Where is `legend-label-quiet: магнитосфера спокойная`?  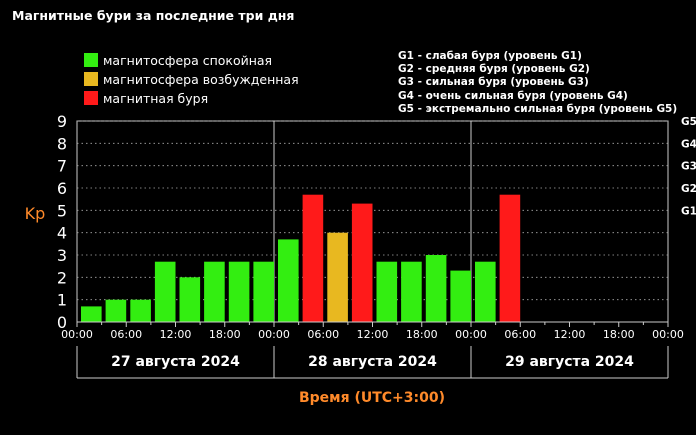 legend-label-quiet: магнитосфера спокойная is located at coordinates (188, 60).